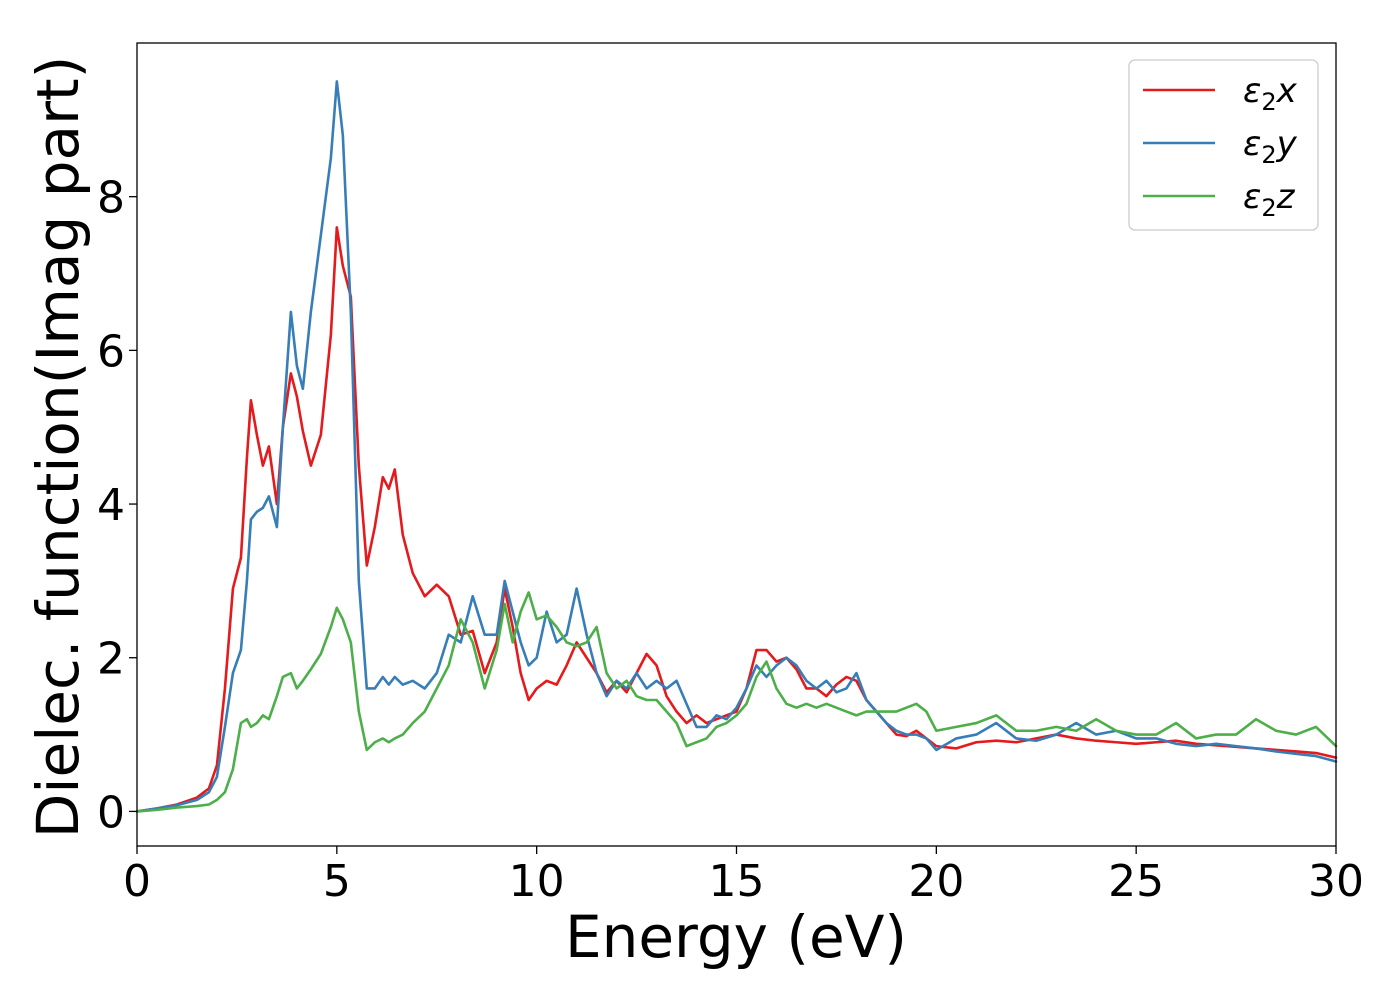  I want to click on x-tick-label: 25, so click(1136, 881).